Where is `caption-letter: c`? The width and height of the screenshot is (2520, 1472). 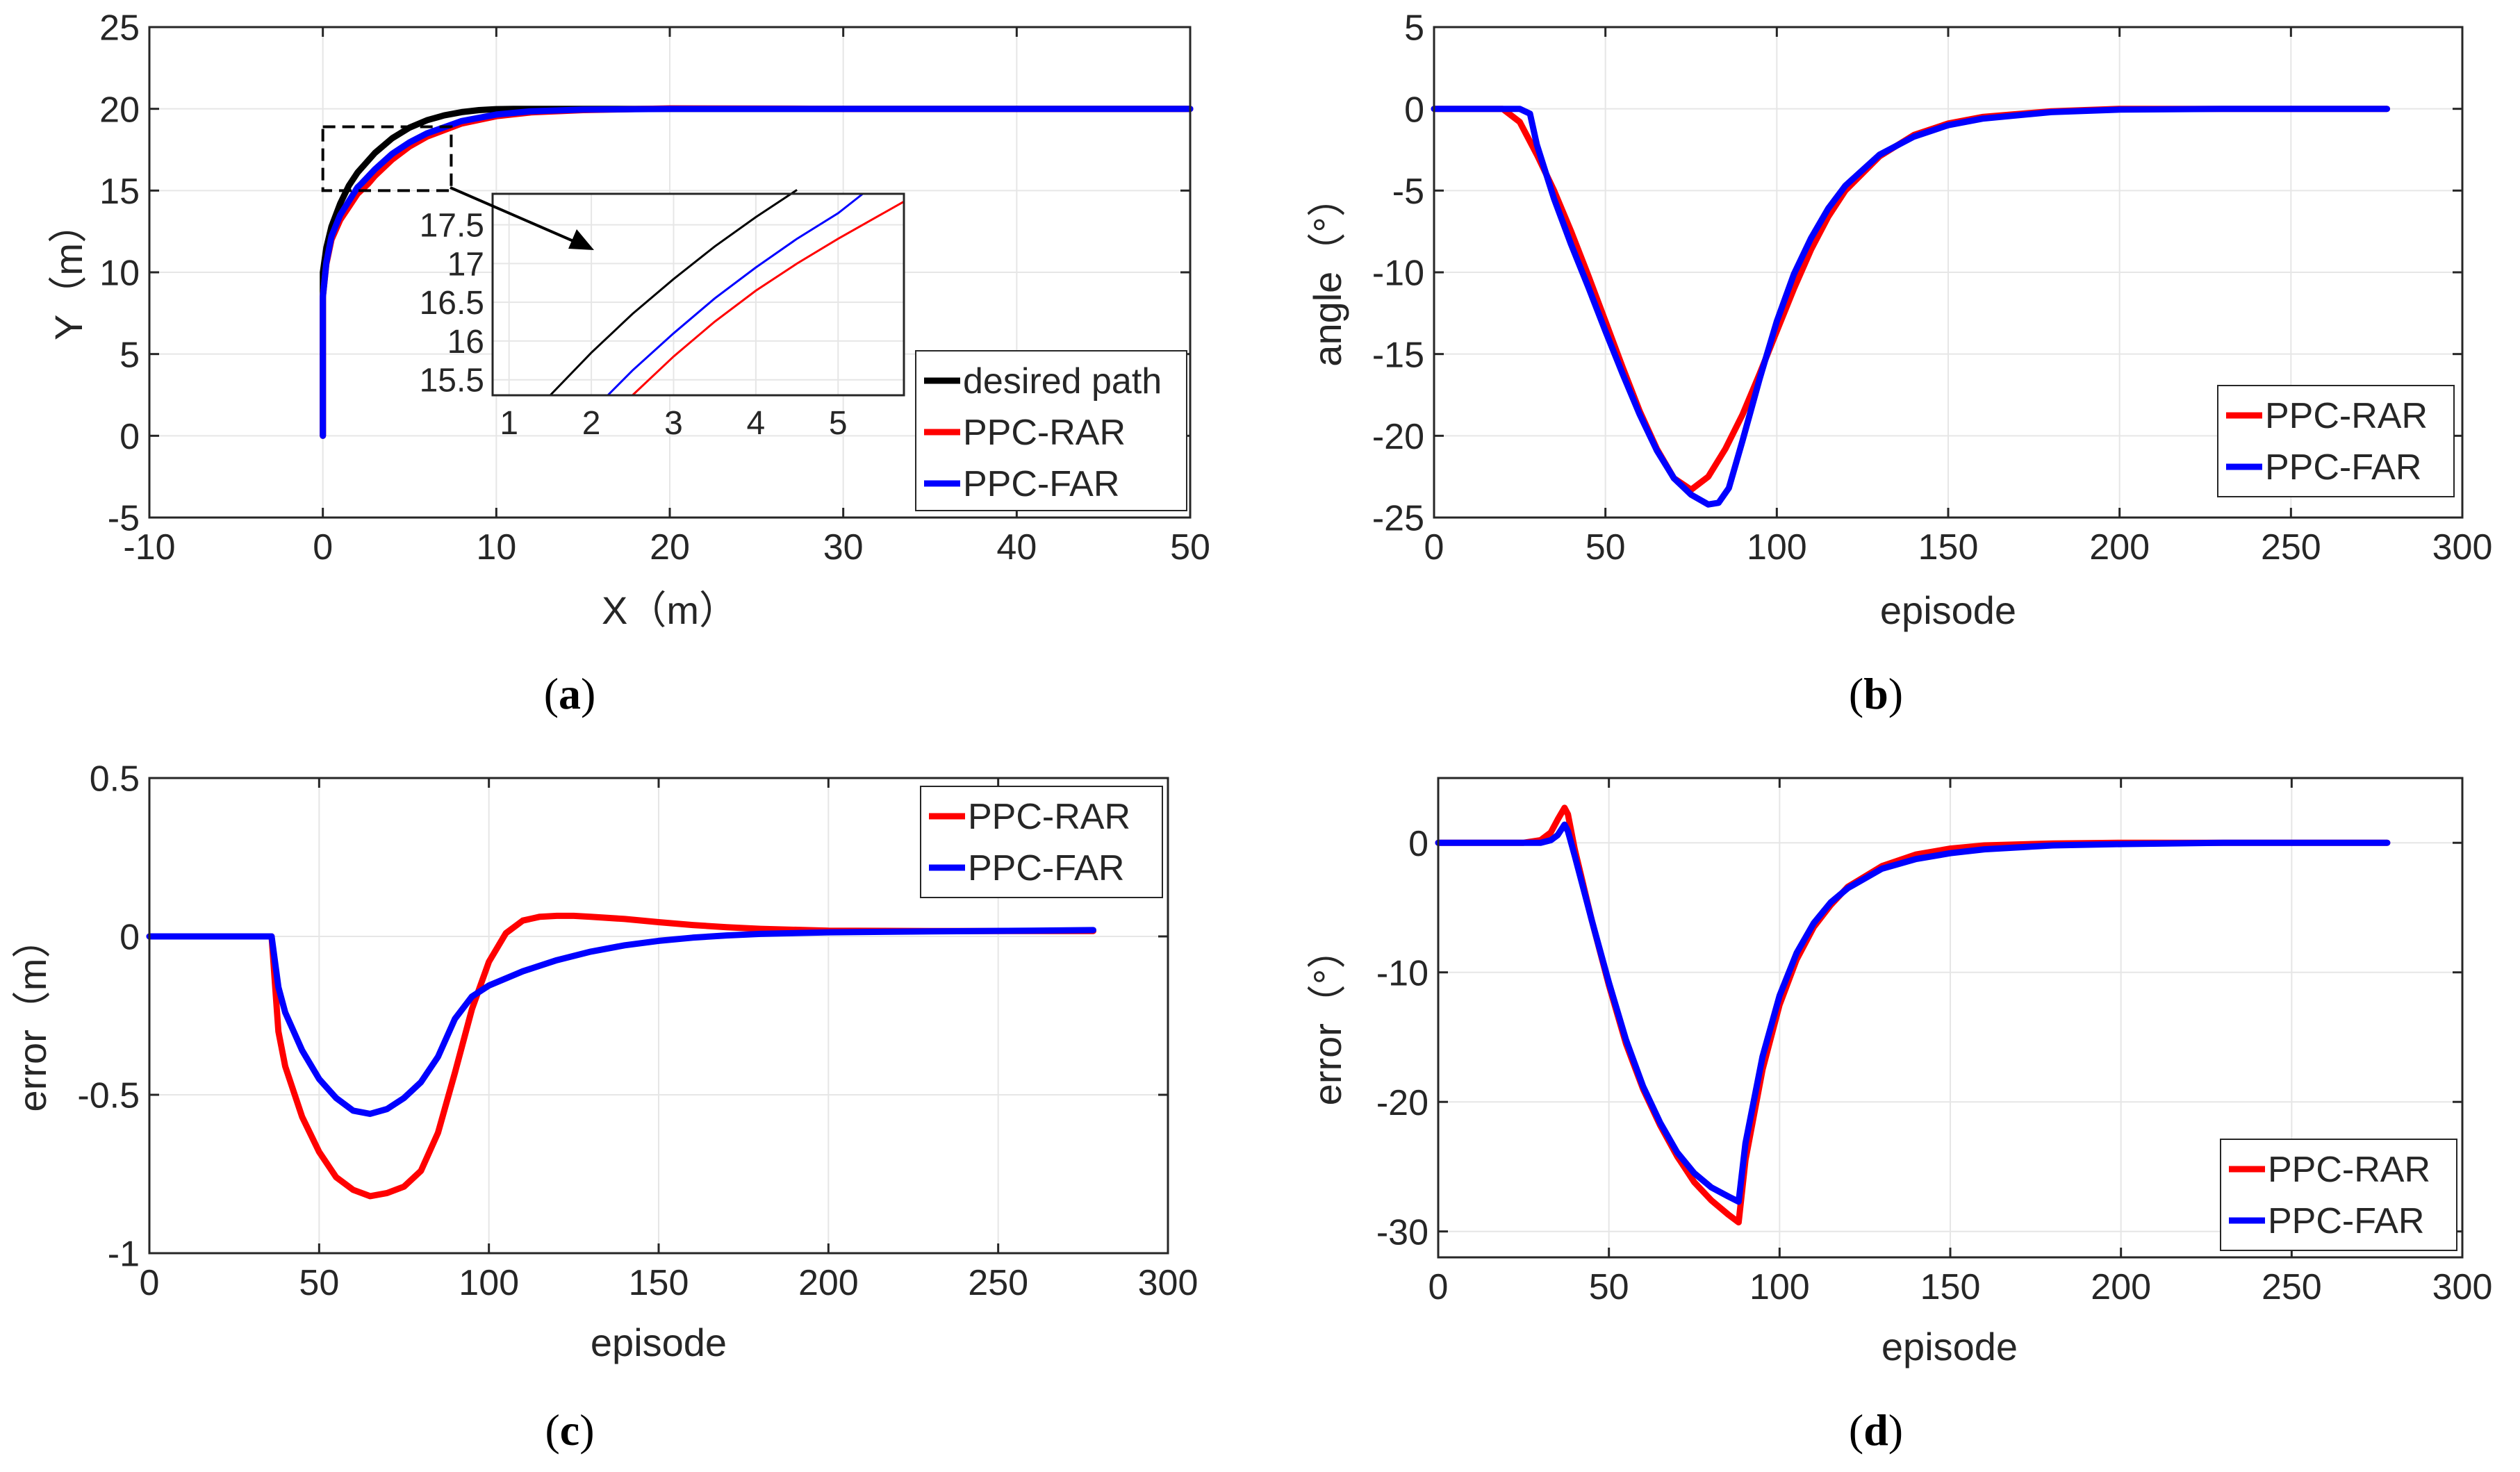
caption-letter: c is located at coordinates (569, 1430).